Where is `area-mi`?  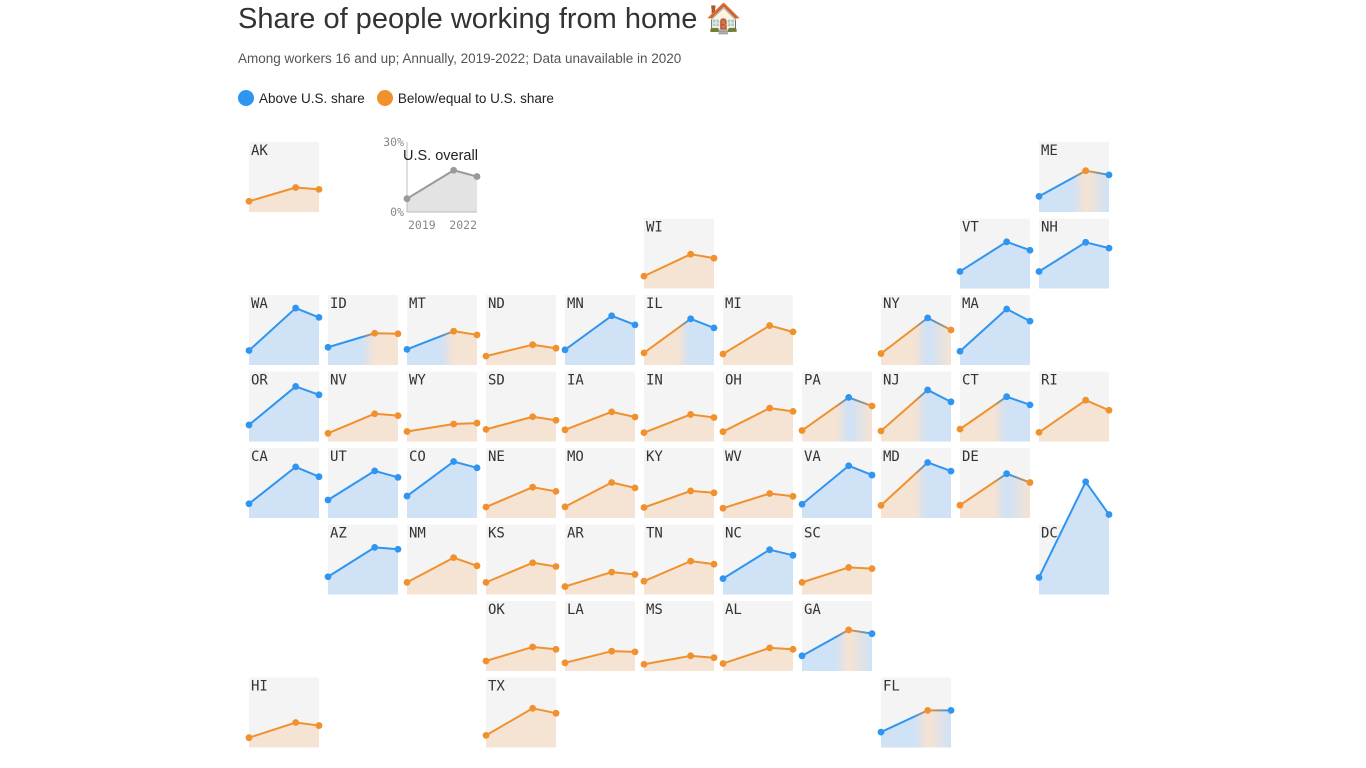
area-mi is located at coordinates (758, 345).